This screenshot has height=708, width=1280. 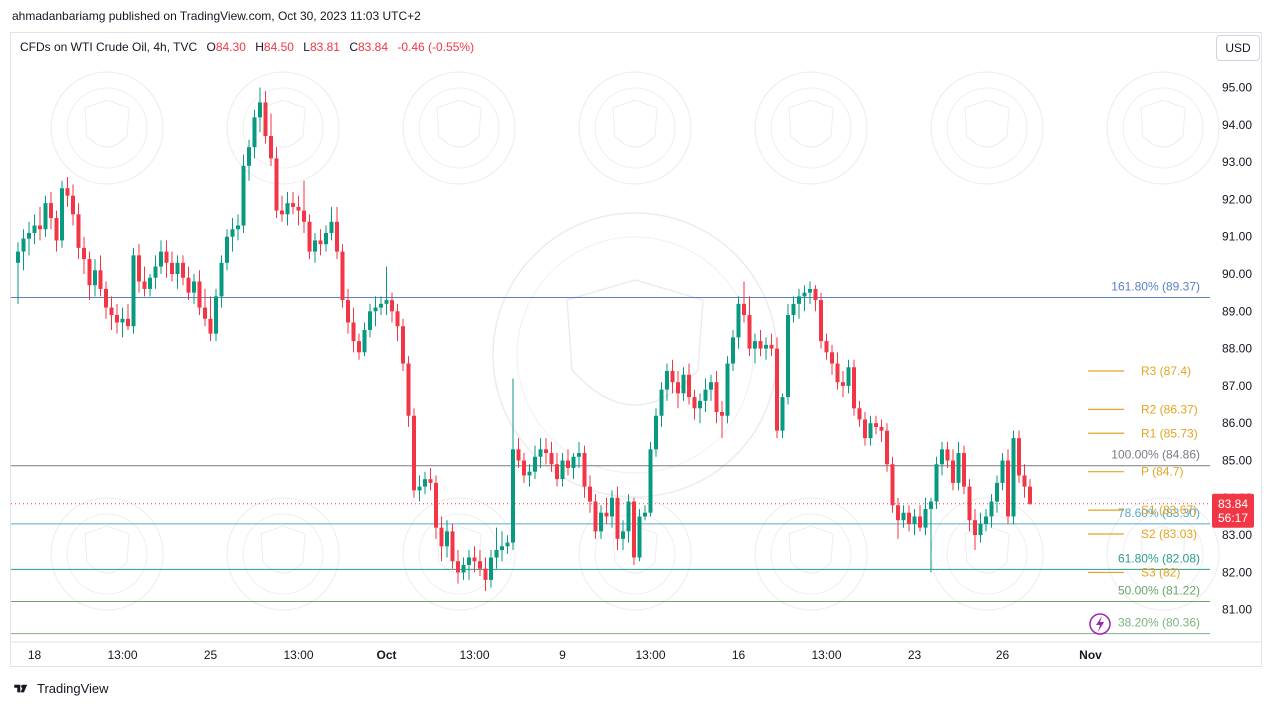 I want to click on lightning-event-icon, so click(x=1100, y=624).